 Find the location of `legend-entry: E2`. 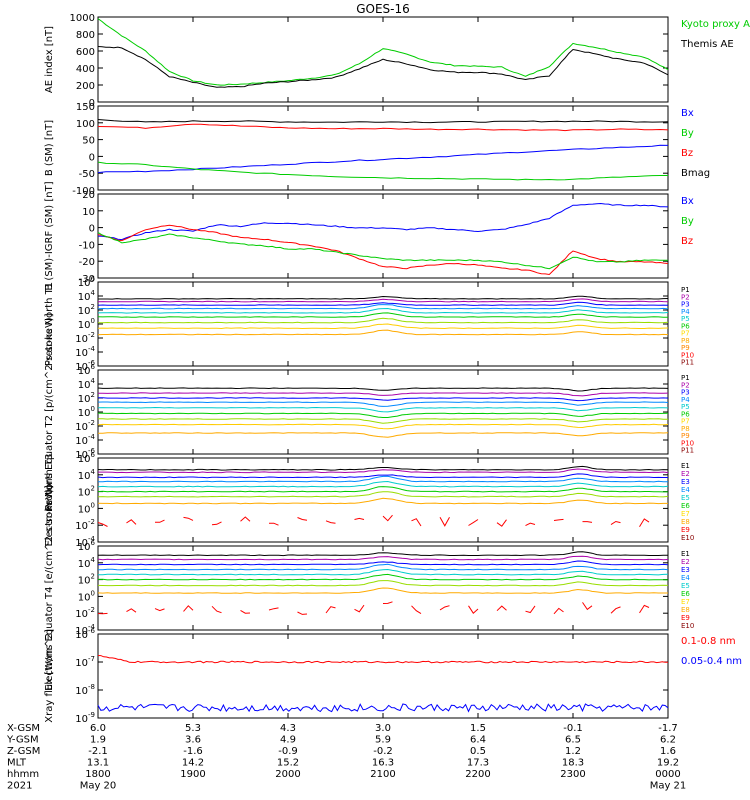

legend-entry: E2 is located at coordinates (685, 562).